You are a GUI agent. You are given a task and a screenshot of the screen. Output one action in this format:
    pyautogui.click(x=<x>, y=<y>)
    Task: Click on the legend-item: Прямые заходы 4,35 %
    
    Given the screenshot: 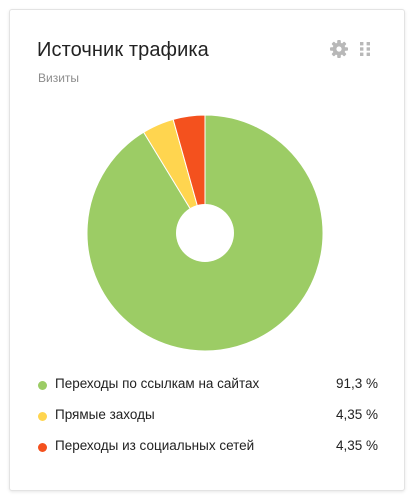 What is the action you would take?
    pyautogui.click(x=208, y=422)
    